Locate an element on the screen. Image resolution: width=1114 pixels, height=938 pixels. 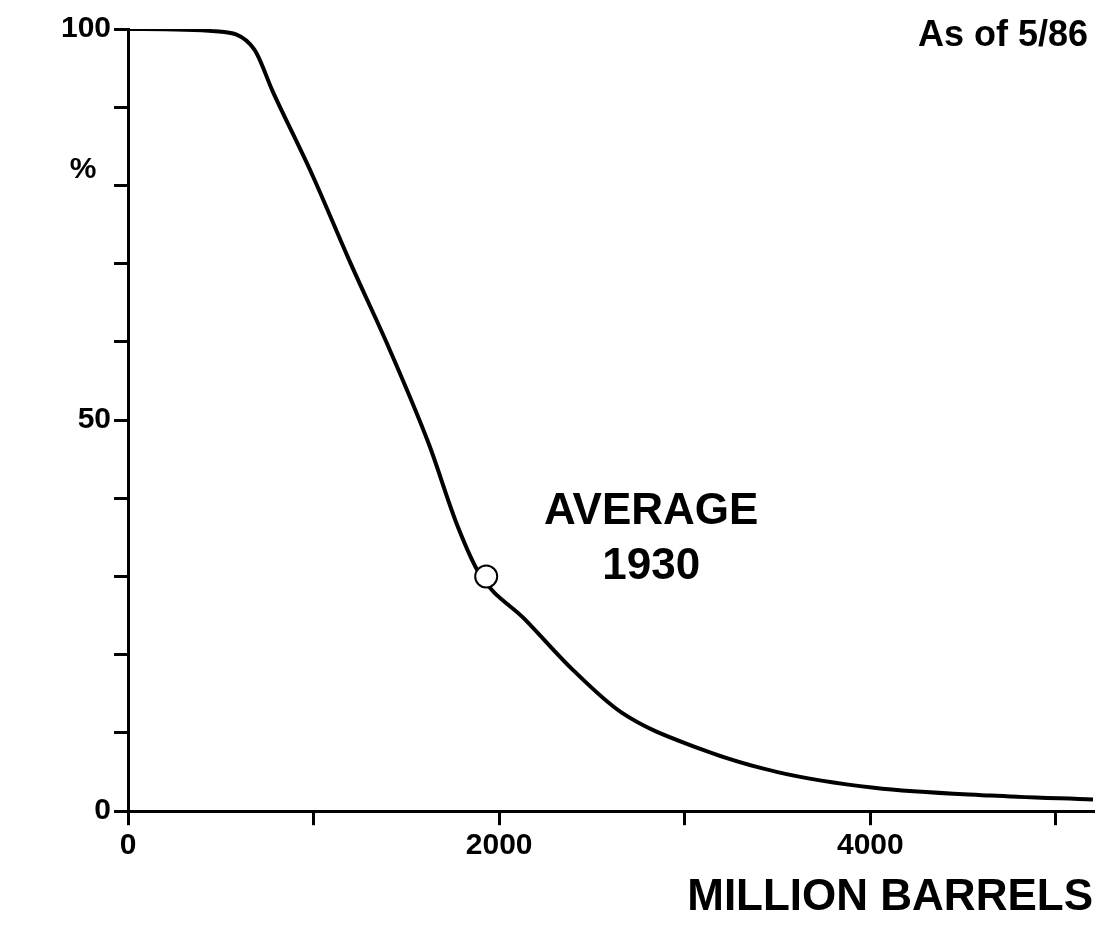
annotation: AVERAGE 1930 is located at coordinates (651, 535).